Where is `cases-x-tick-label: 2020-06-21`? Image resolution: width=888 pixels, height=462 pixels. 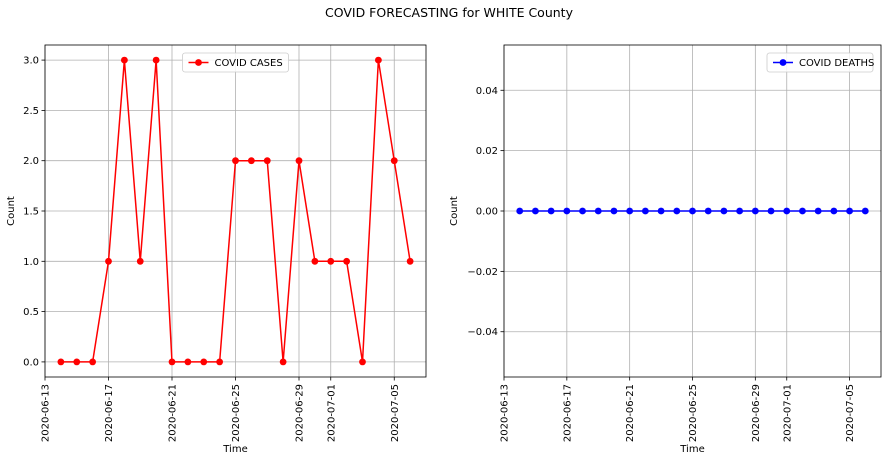 cases-x-tick-label: 2020-06-21 is located at coordinates (173, 413).